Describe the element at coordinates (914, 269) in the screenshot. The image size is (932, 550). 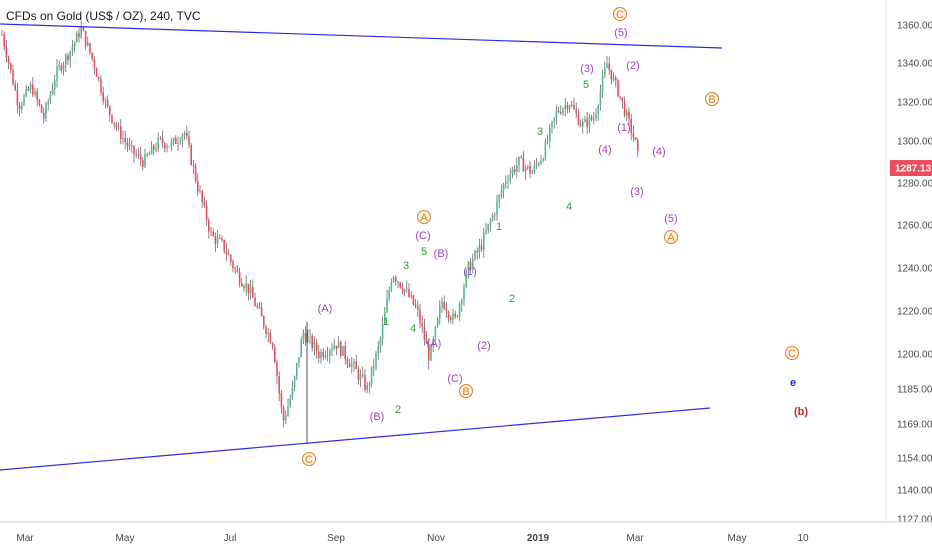
I see `y-tick-label: 1240.00` at that location.